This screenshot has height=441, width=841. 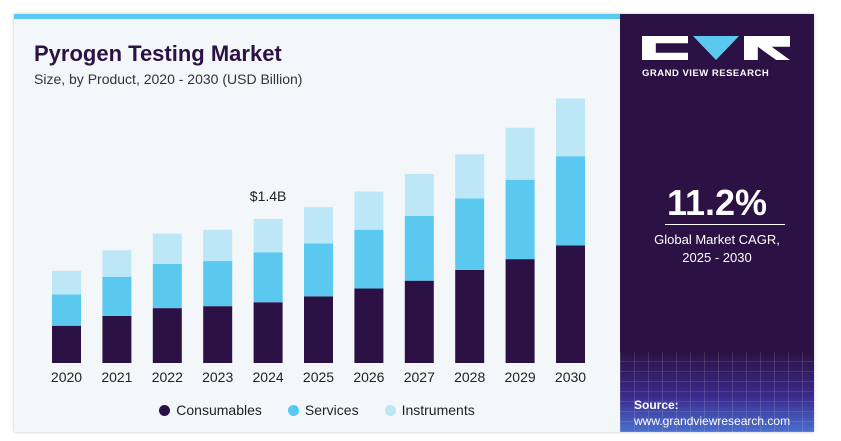 What do you see at coordinates (470, 316) in the screenshot?
I see `bar-consumables-2028` at bounding box center [470, 316].